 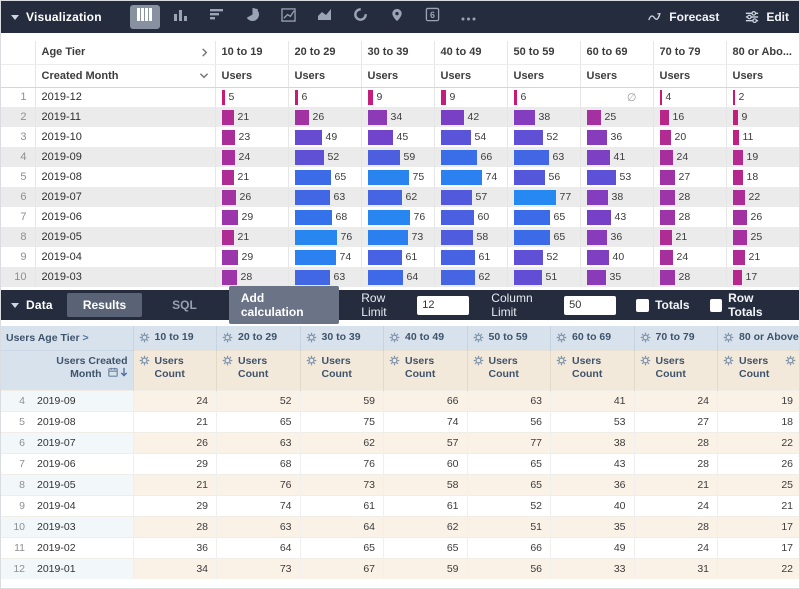 I want to click on count-cell: 40, so click(x=592, y=505).